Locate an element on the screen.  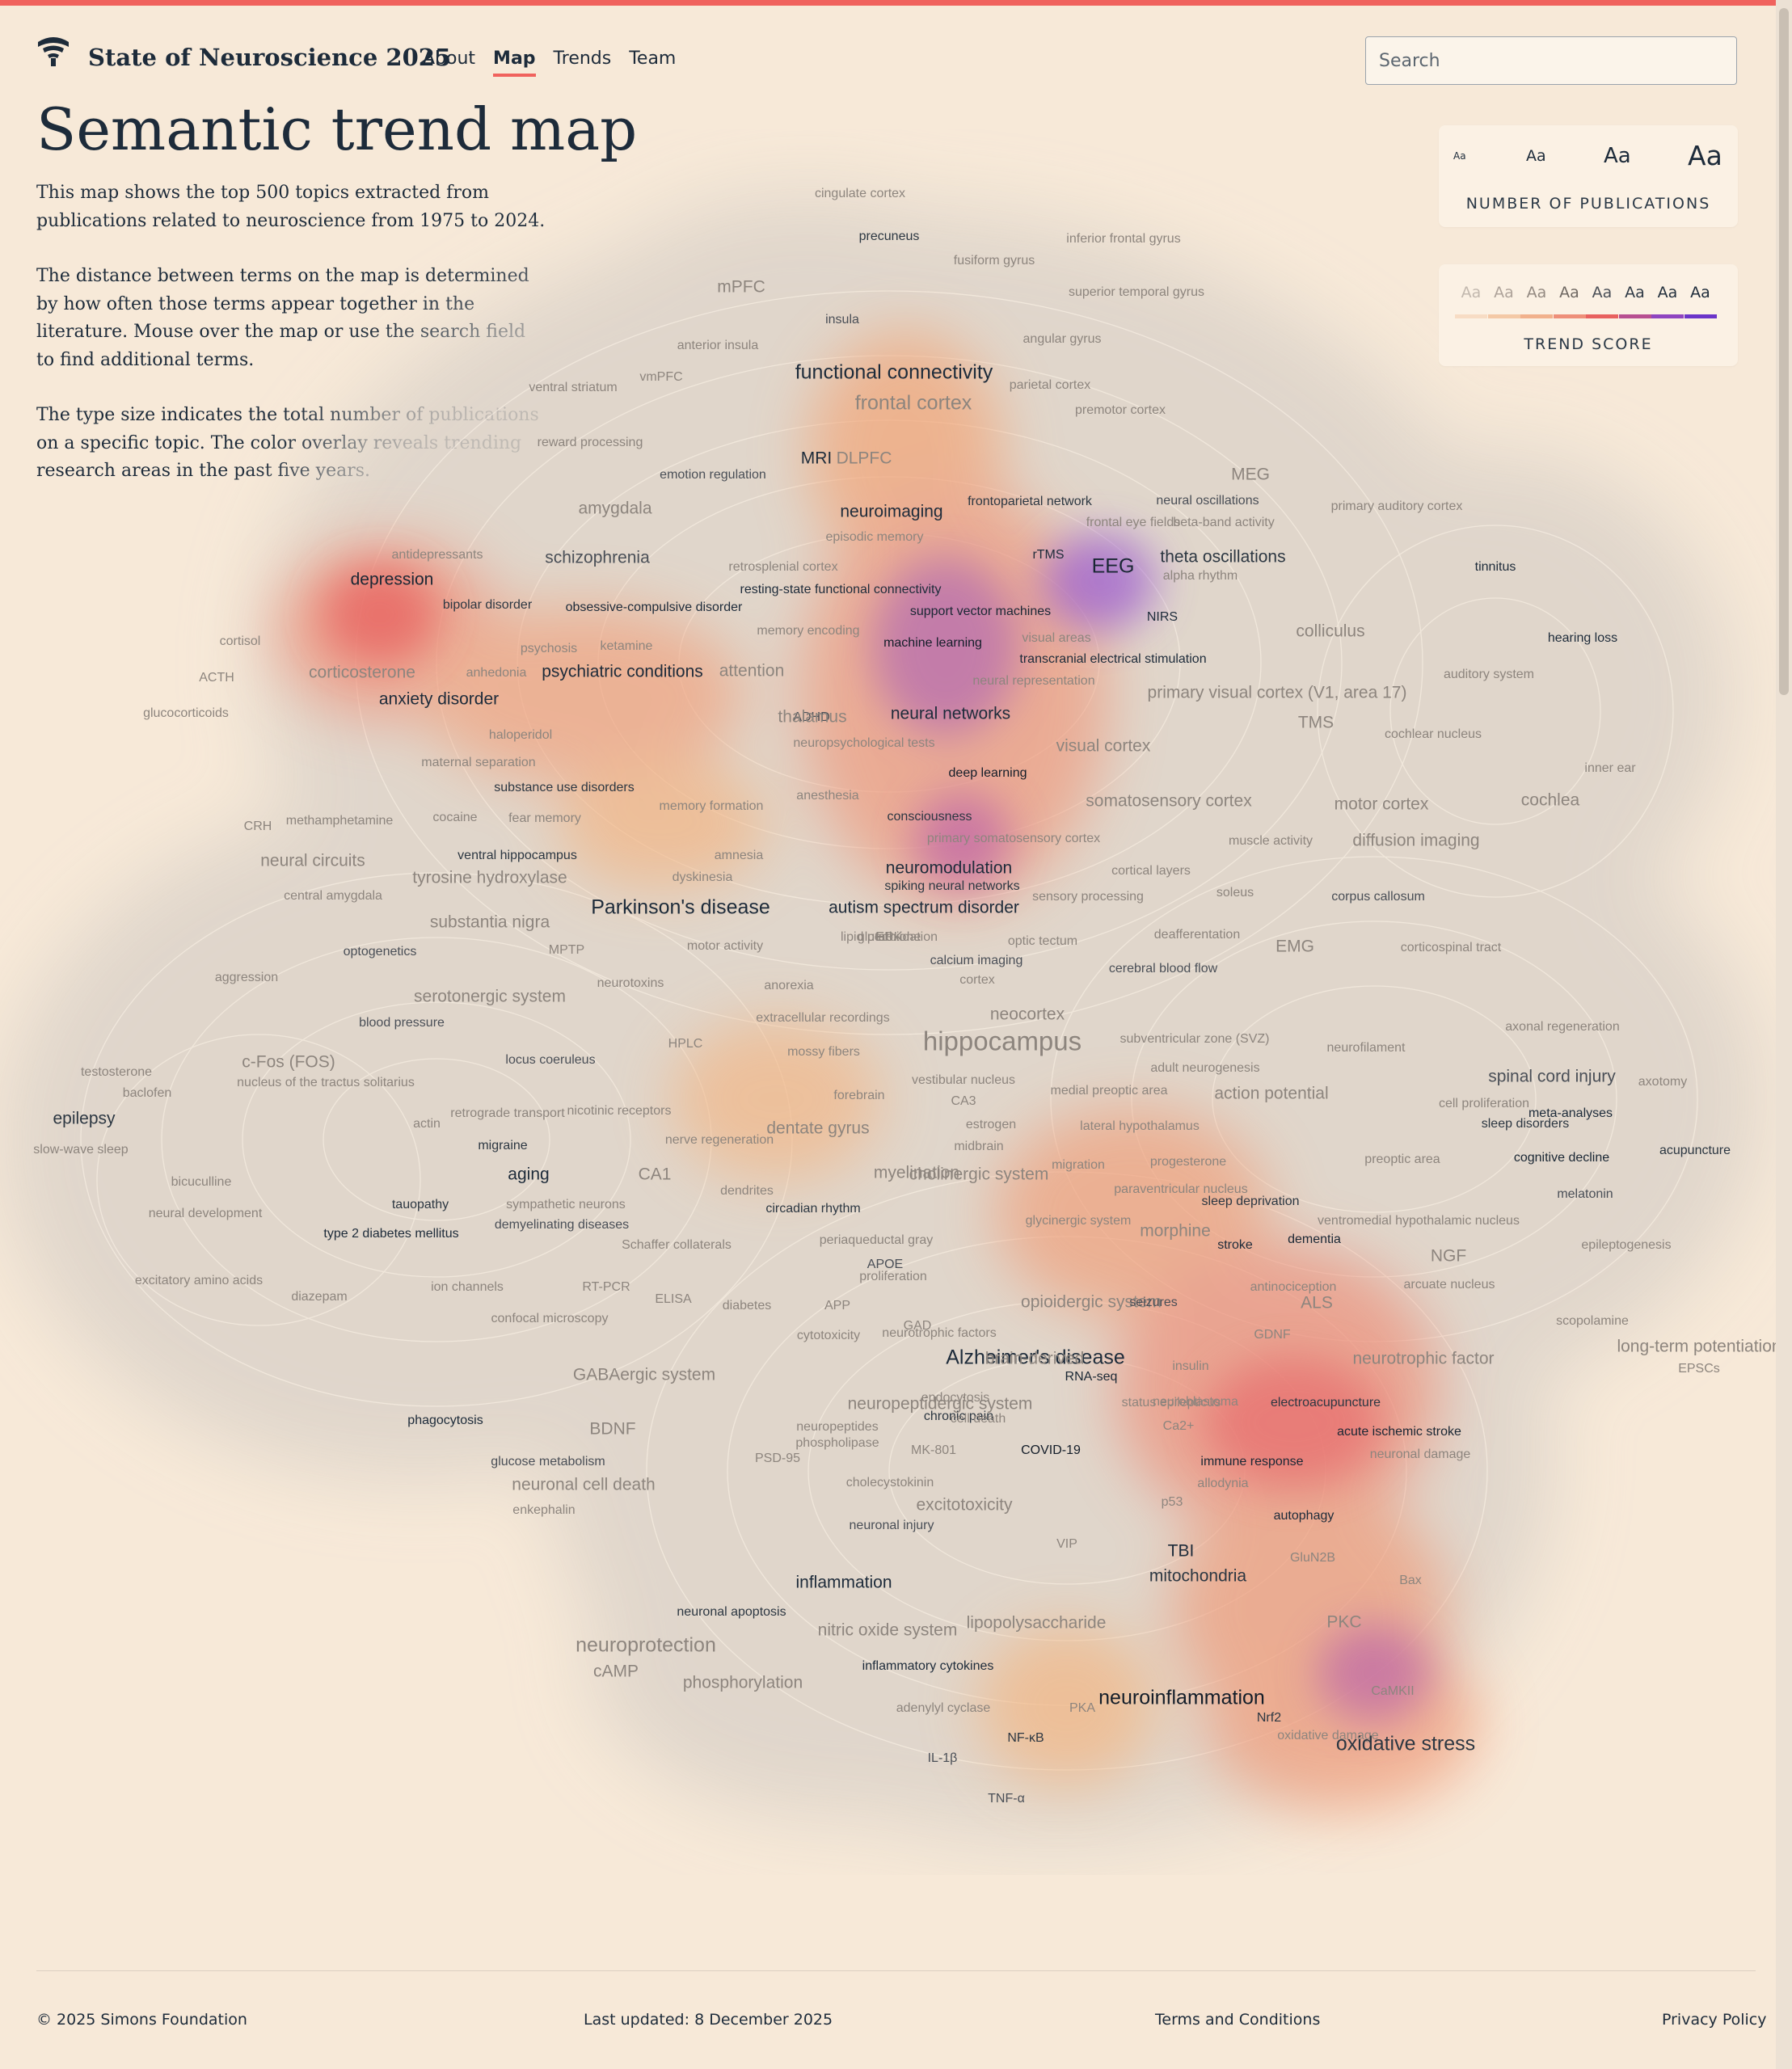
map-term: PKC is located at coordinates (1343, 1622).